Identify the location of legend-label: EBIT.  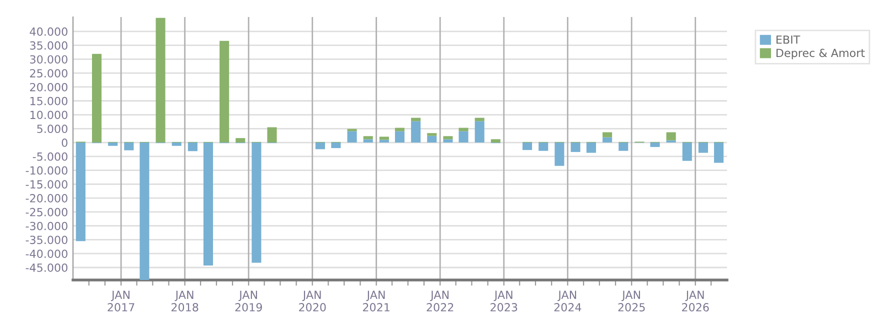
(788, 40).